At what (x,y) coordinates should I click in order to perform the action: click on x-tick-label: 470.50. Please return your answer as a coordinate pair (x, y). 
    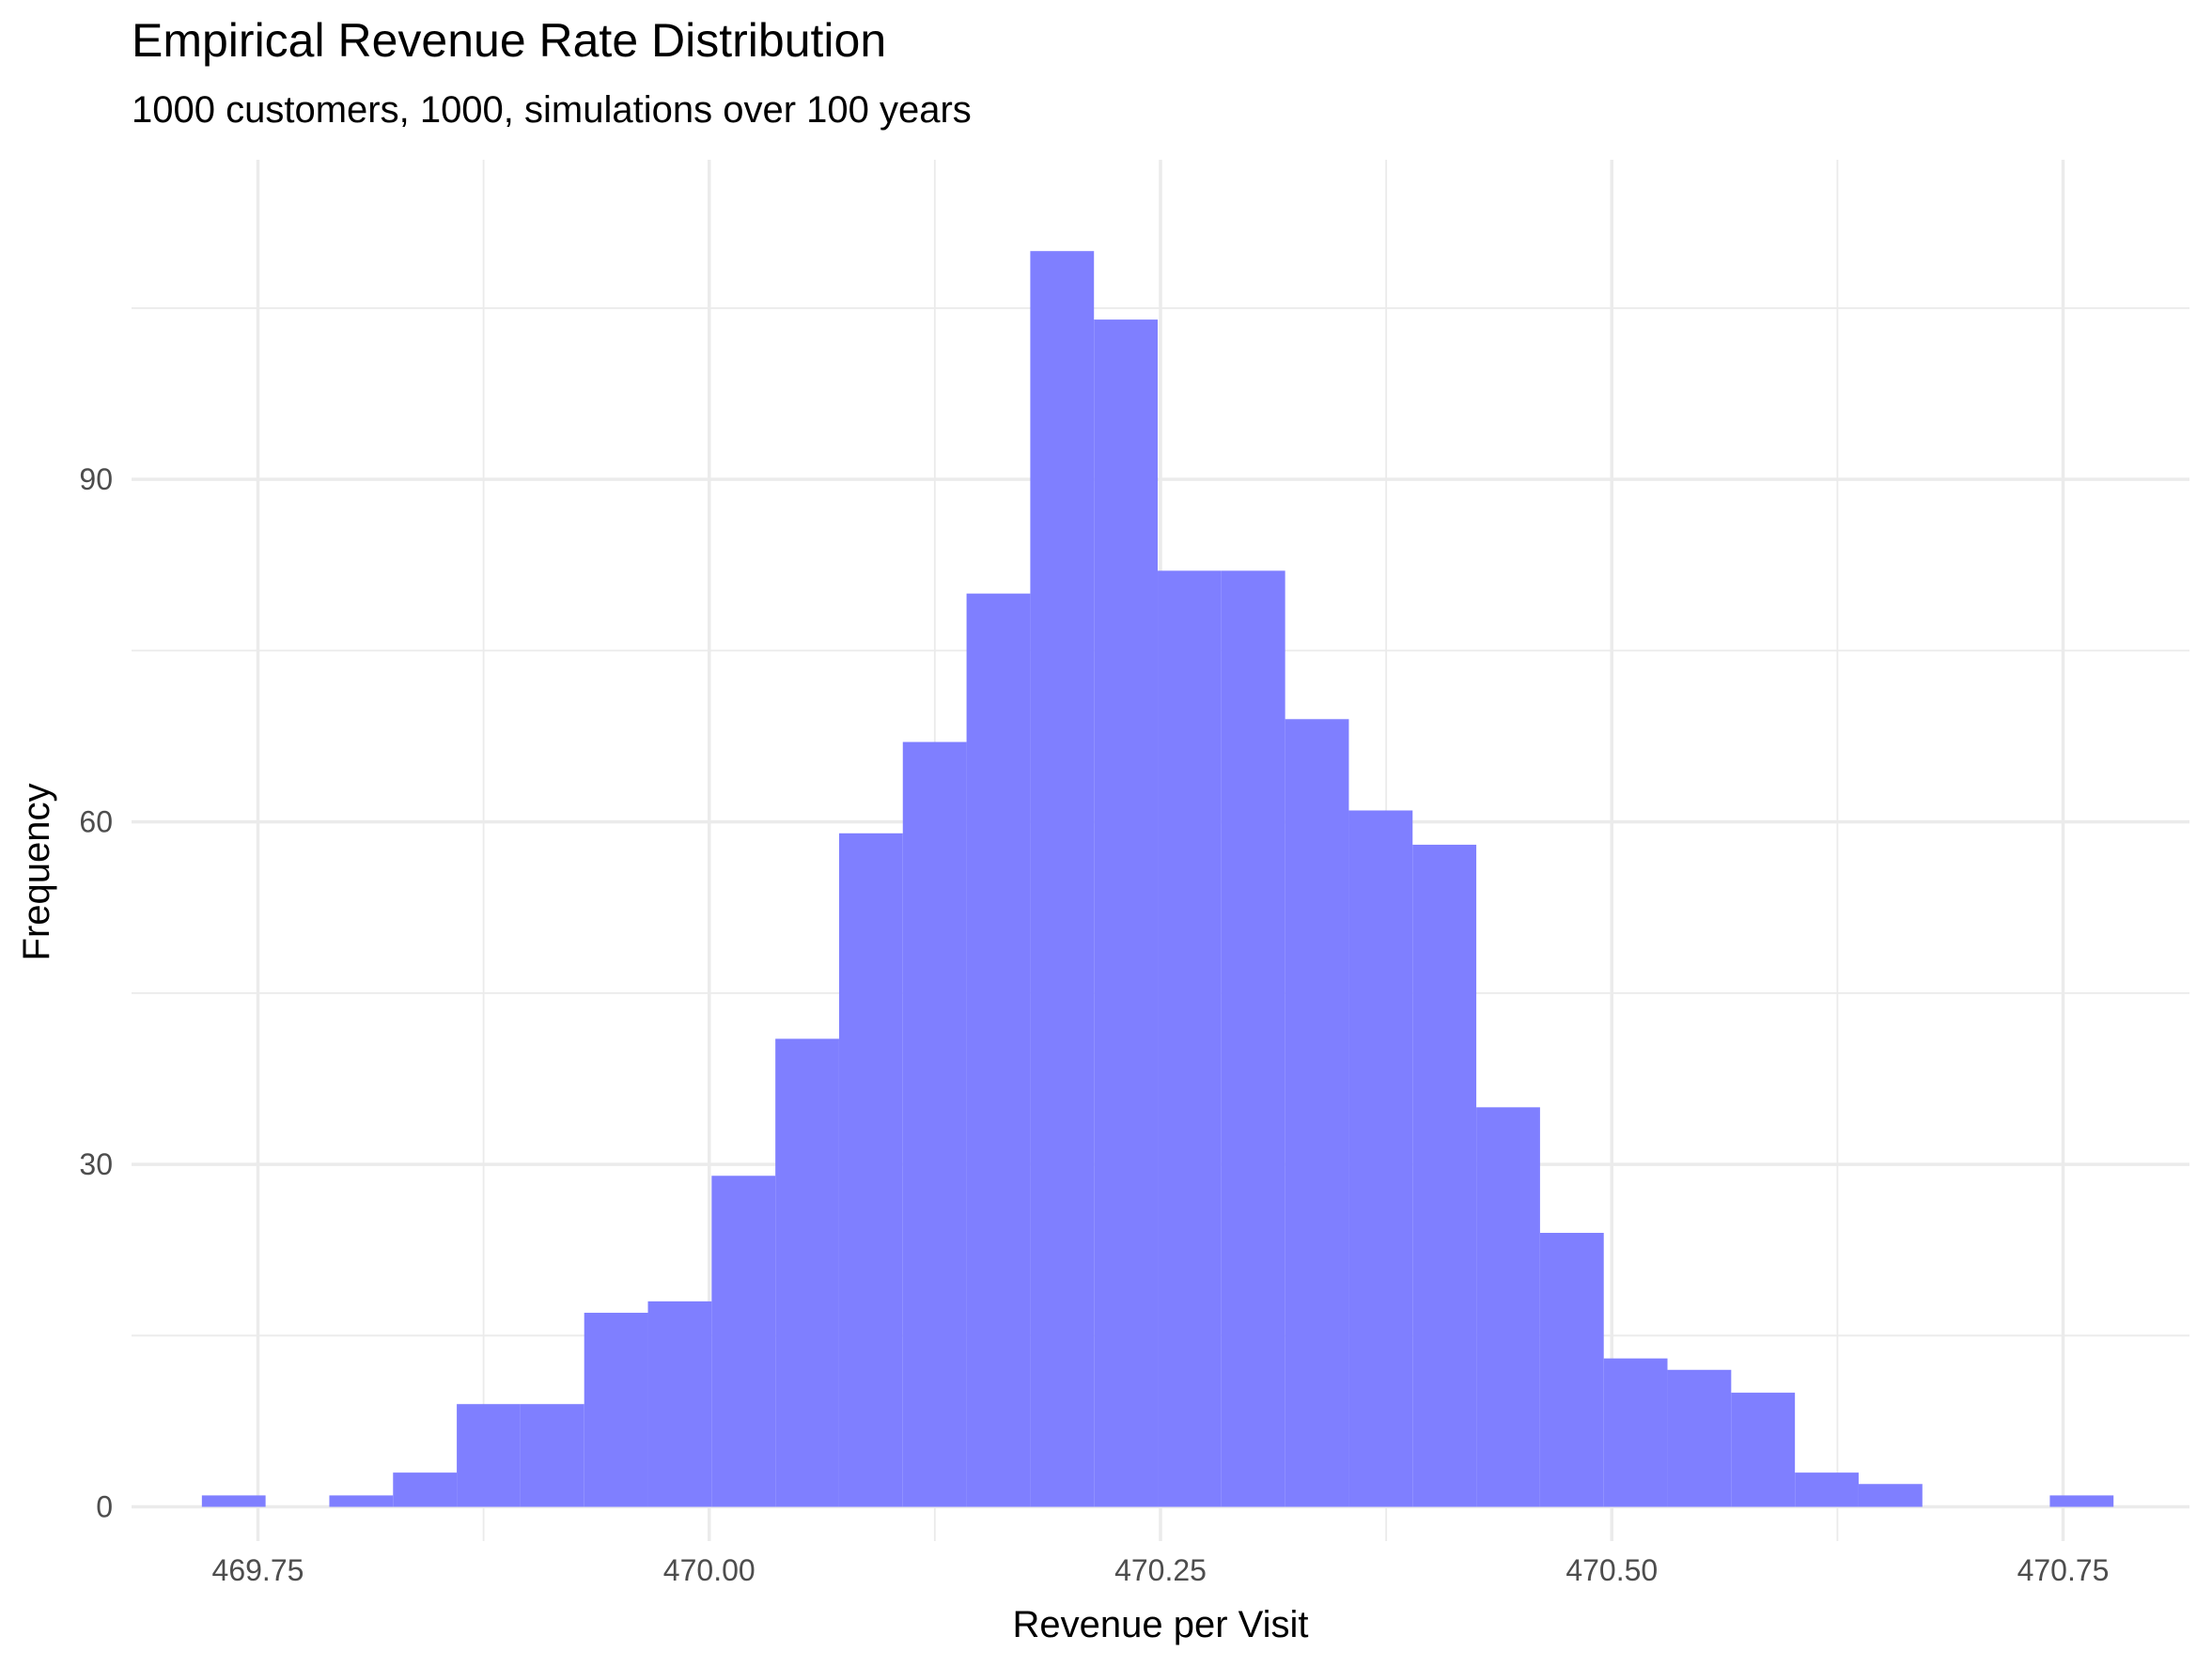
    Looking at the image, I should click on (1612, 1570).